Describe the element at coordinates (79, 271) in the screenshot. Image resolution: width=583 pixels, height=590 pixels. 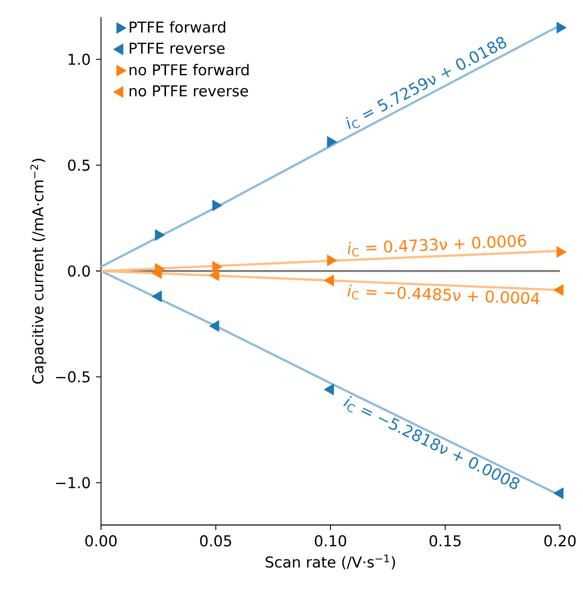
I see `y-tick-label: 0.0` at that location.